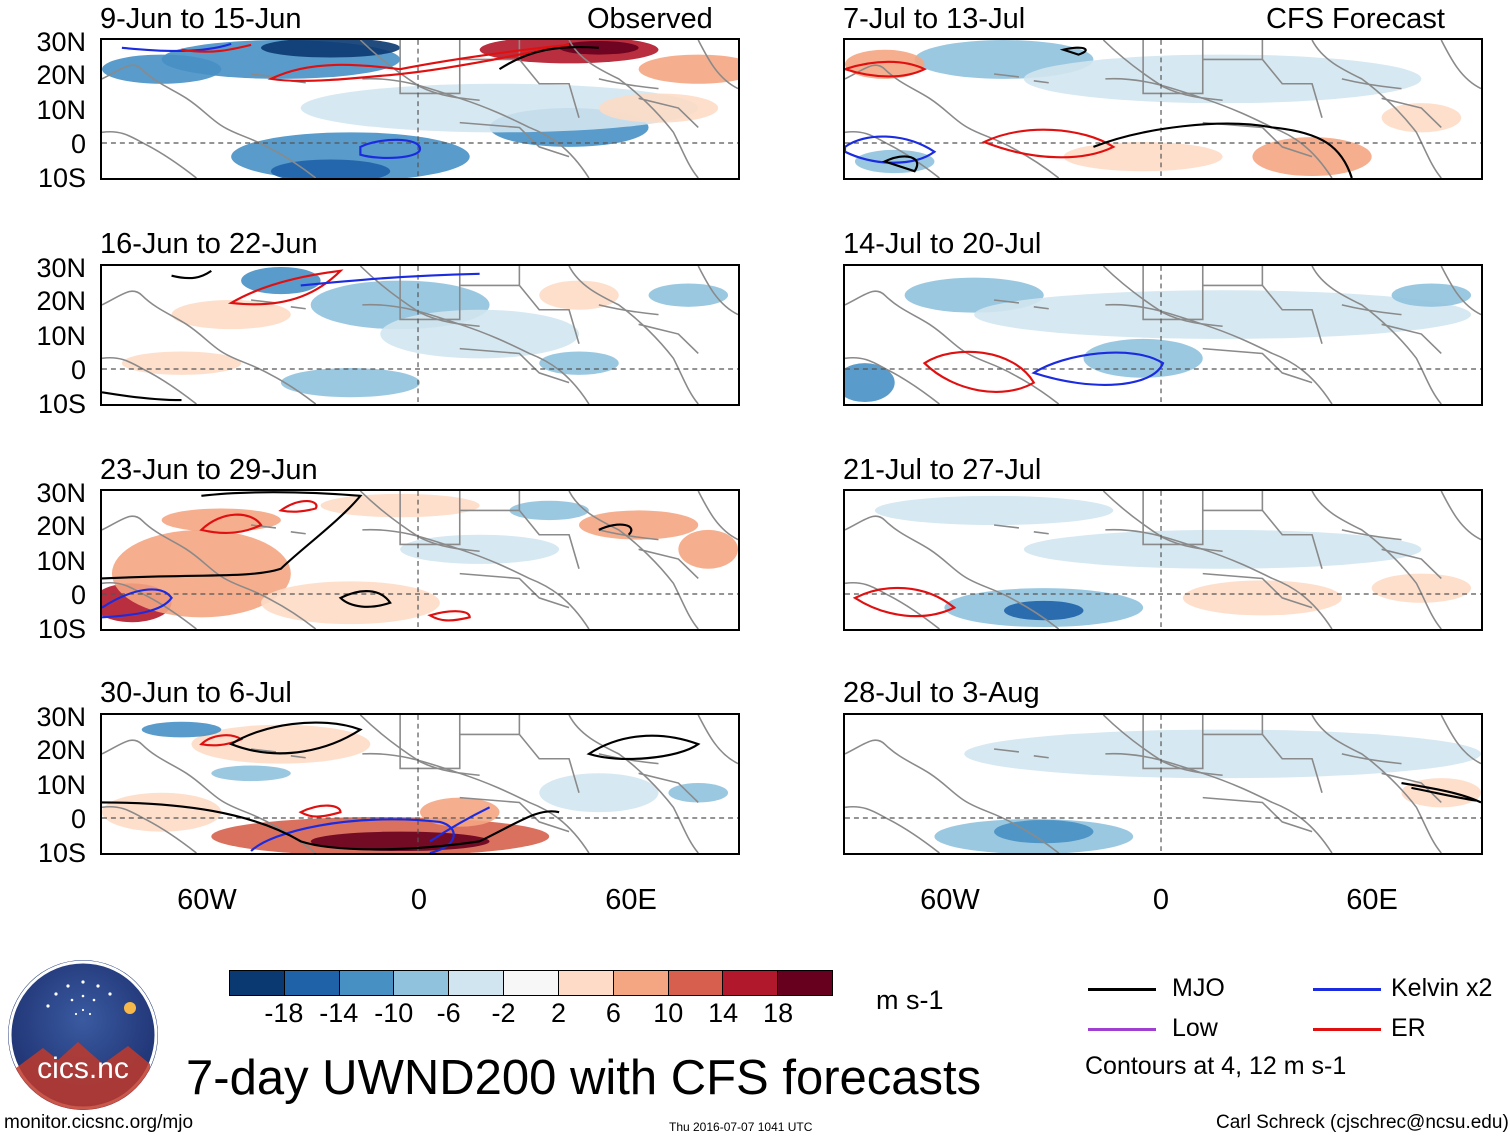 This screenshot has height=1142, width=1510. I want to click on legend-low-label: Low, so click(1195, 1028).